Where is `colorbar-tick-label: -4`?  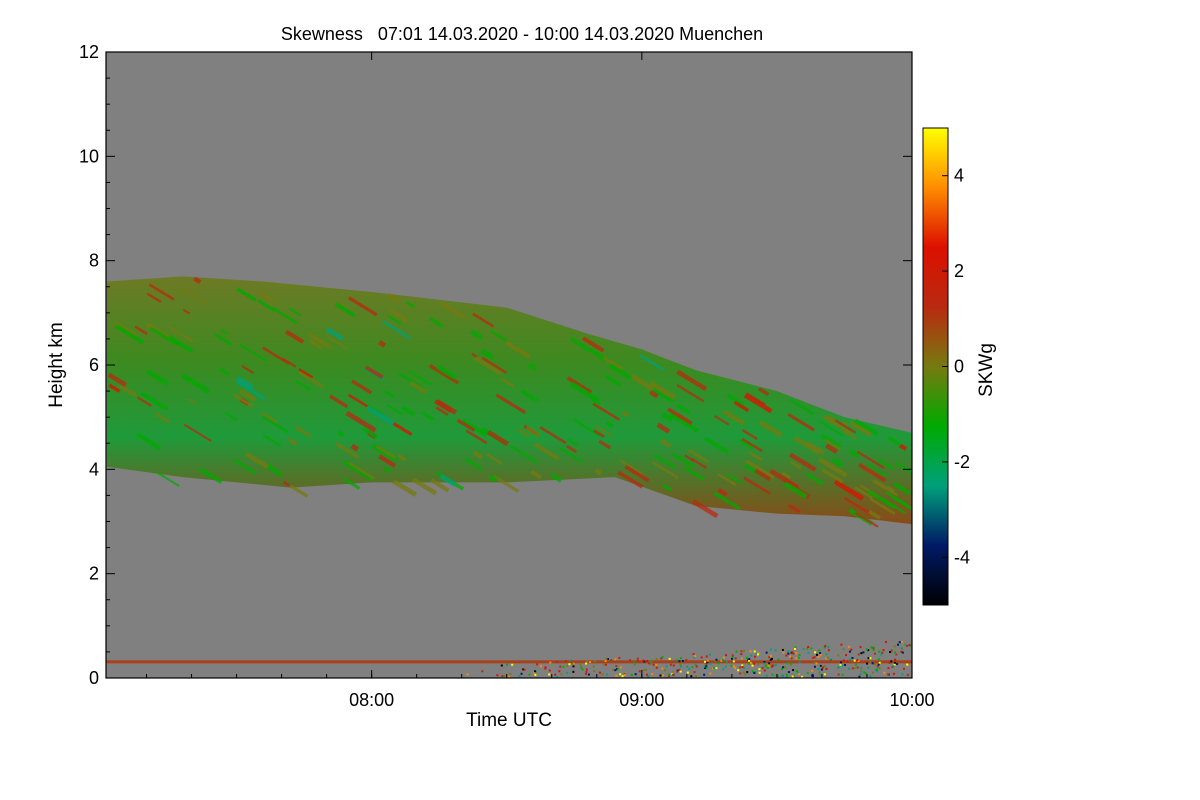 colorbar-tick-label: -4 is located at coordinates (962, 557).